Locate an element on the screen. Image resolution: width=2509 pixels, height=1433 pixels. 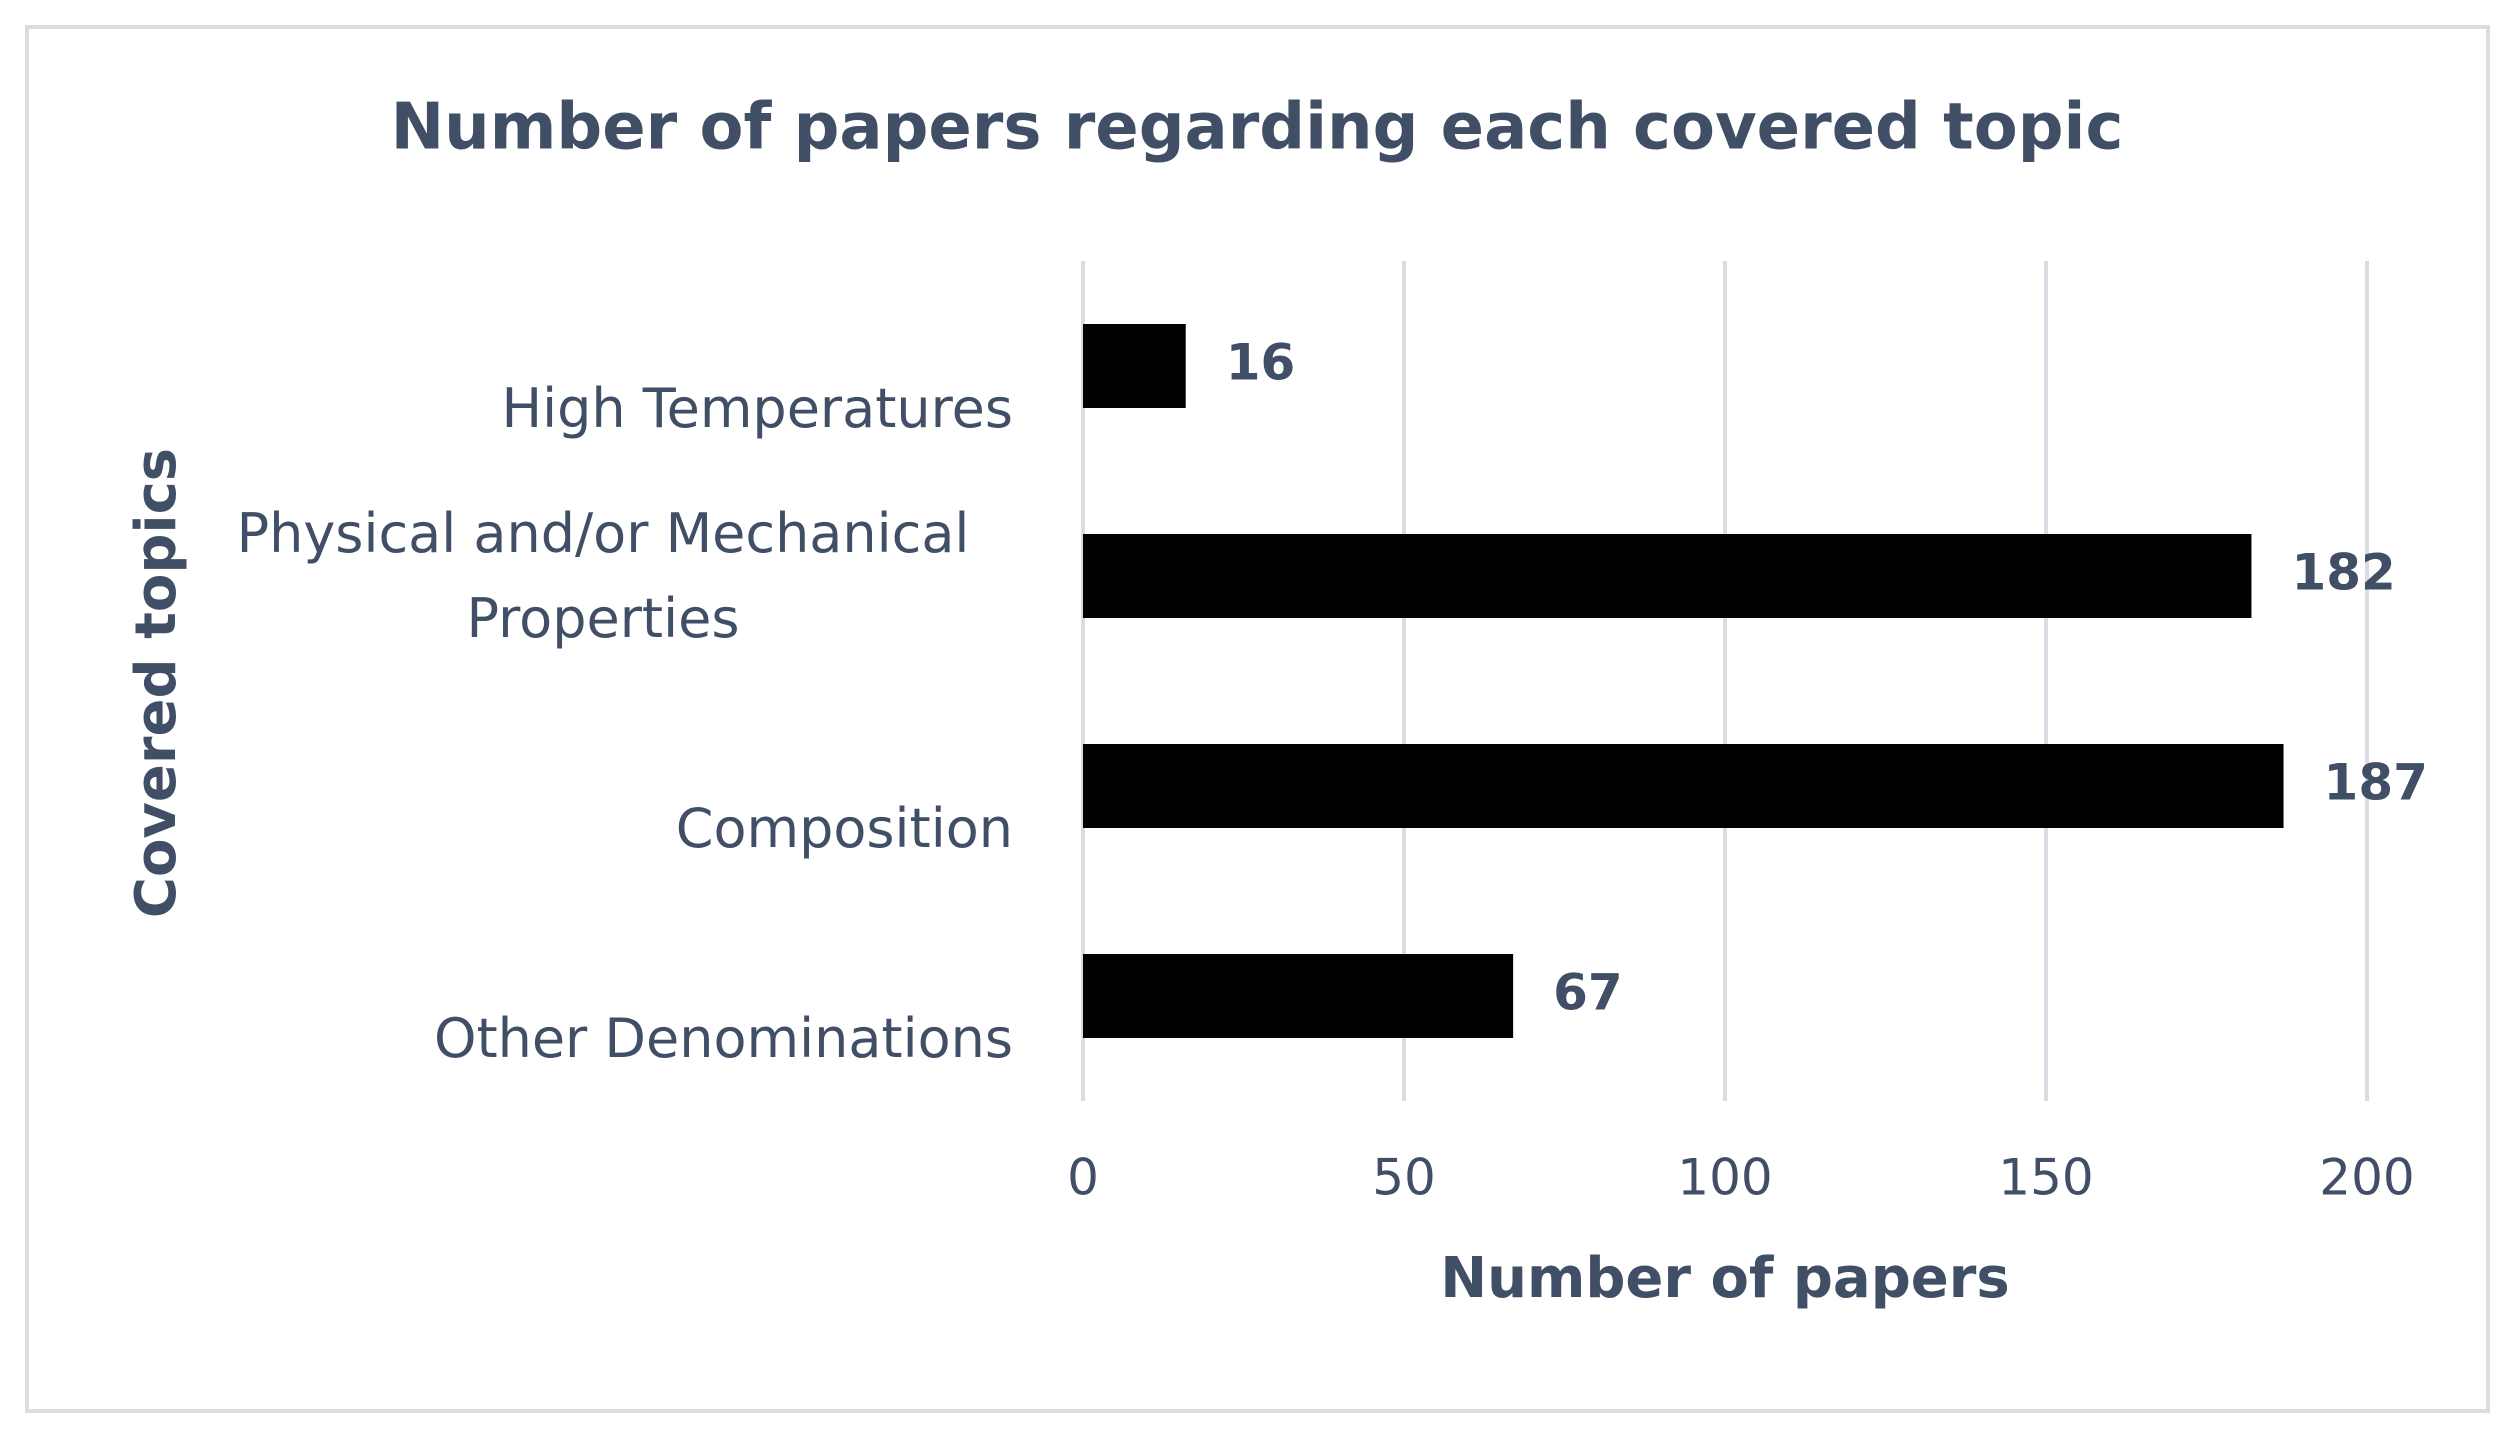
value-label: 182 is located at coordinates (2343, 573).